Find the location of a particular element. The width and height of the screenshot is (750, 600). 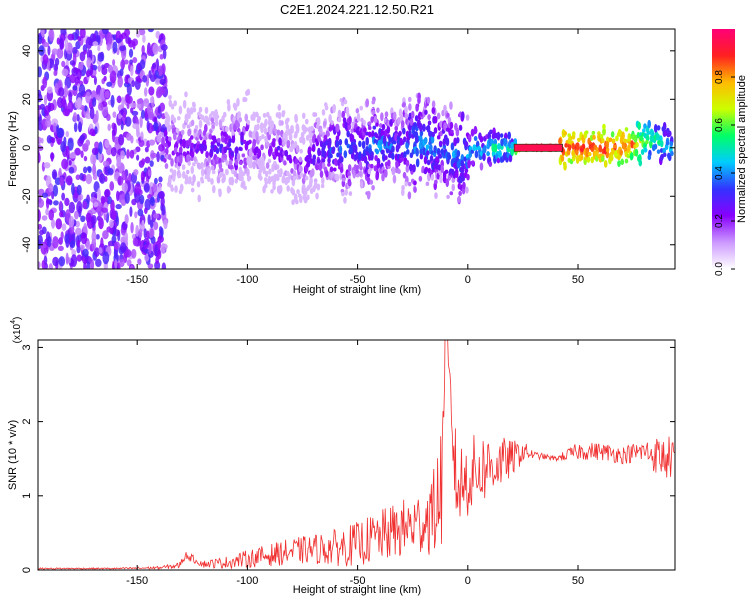

snr-x-tick-label: 0 is located at coordinates (468, 581).